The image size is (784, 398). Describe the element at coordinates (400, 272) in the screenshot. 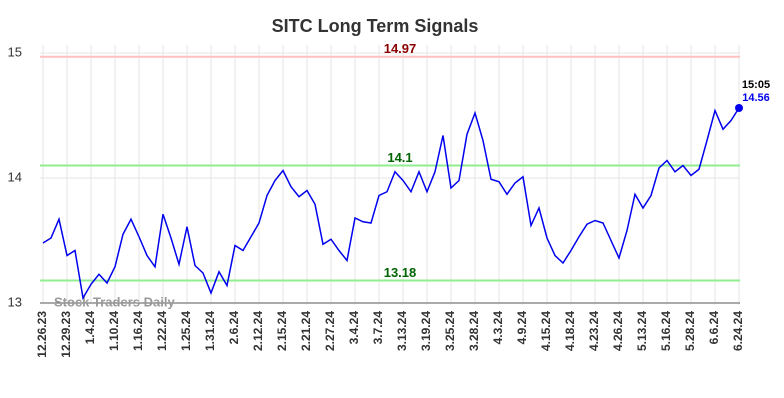

I see `signal-label: 13.18` at that location.